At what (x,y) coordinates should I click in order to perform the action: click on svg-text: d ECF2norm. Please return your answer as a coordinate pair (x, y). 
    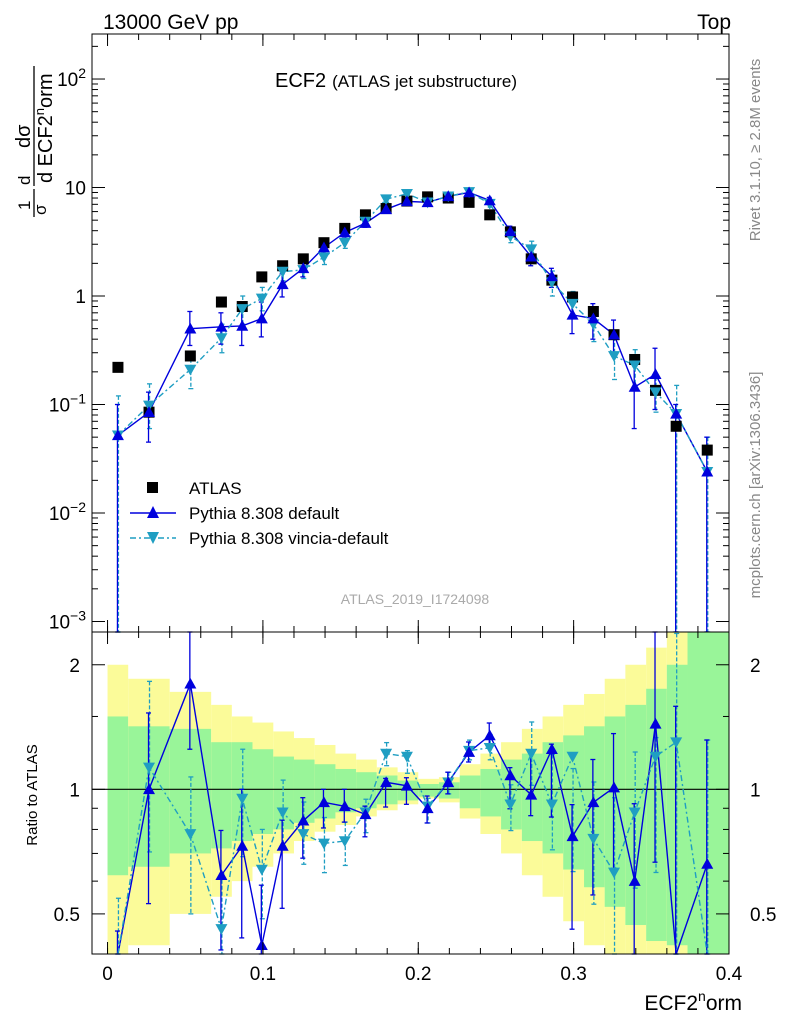
    Looking at the image, I should click on (44, 129).